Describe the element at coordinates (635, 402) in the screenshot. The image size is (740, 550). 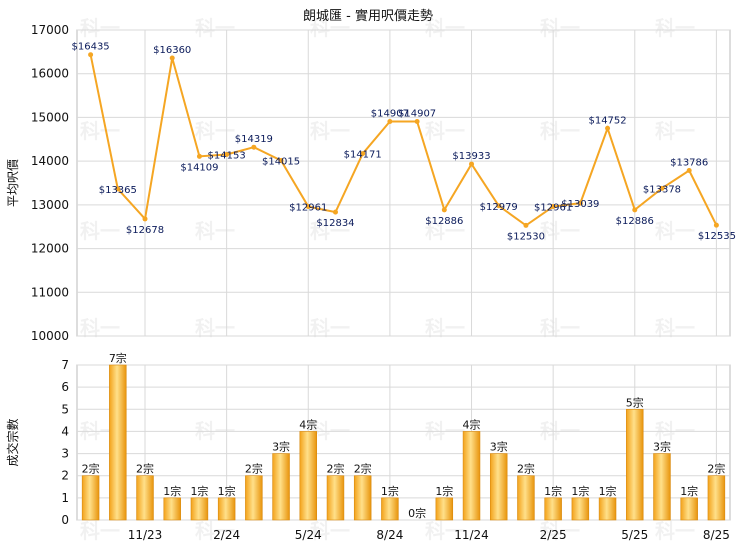
I see `volume-data-label: 5宗` at that location.